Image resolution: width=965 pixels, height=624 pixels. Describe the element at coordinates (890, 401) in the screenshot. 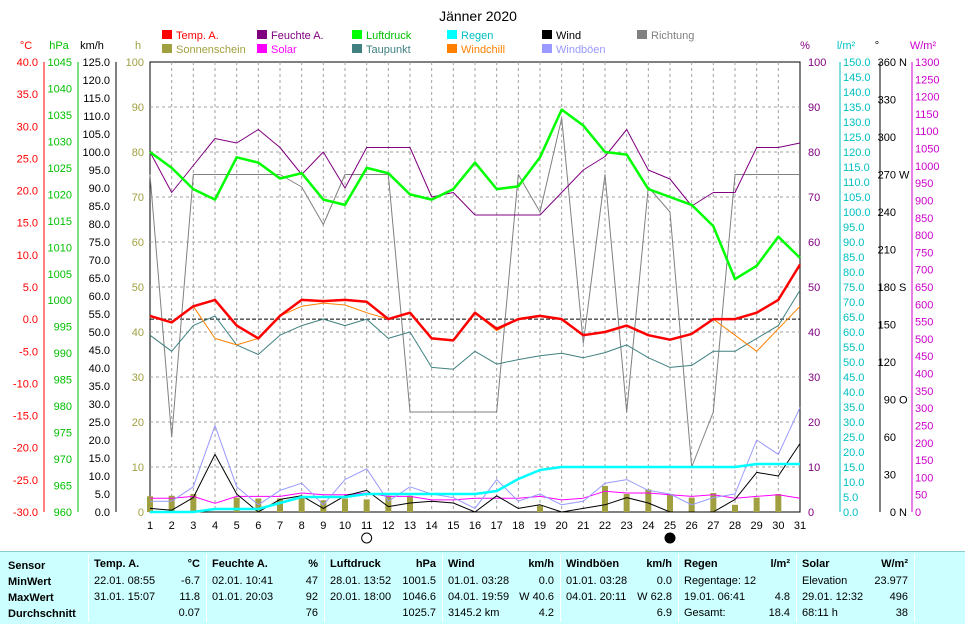

I see `deg-axis-tick: 90` at that location.